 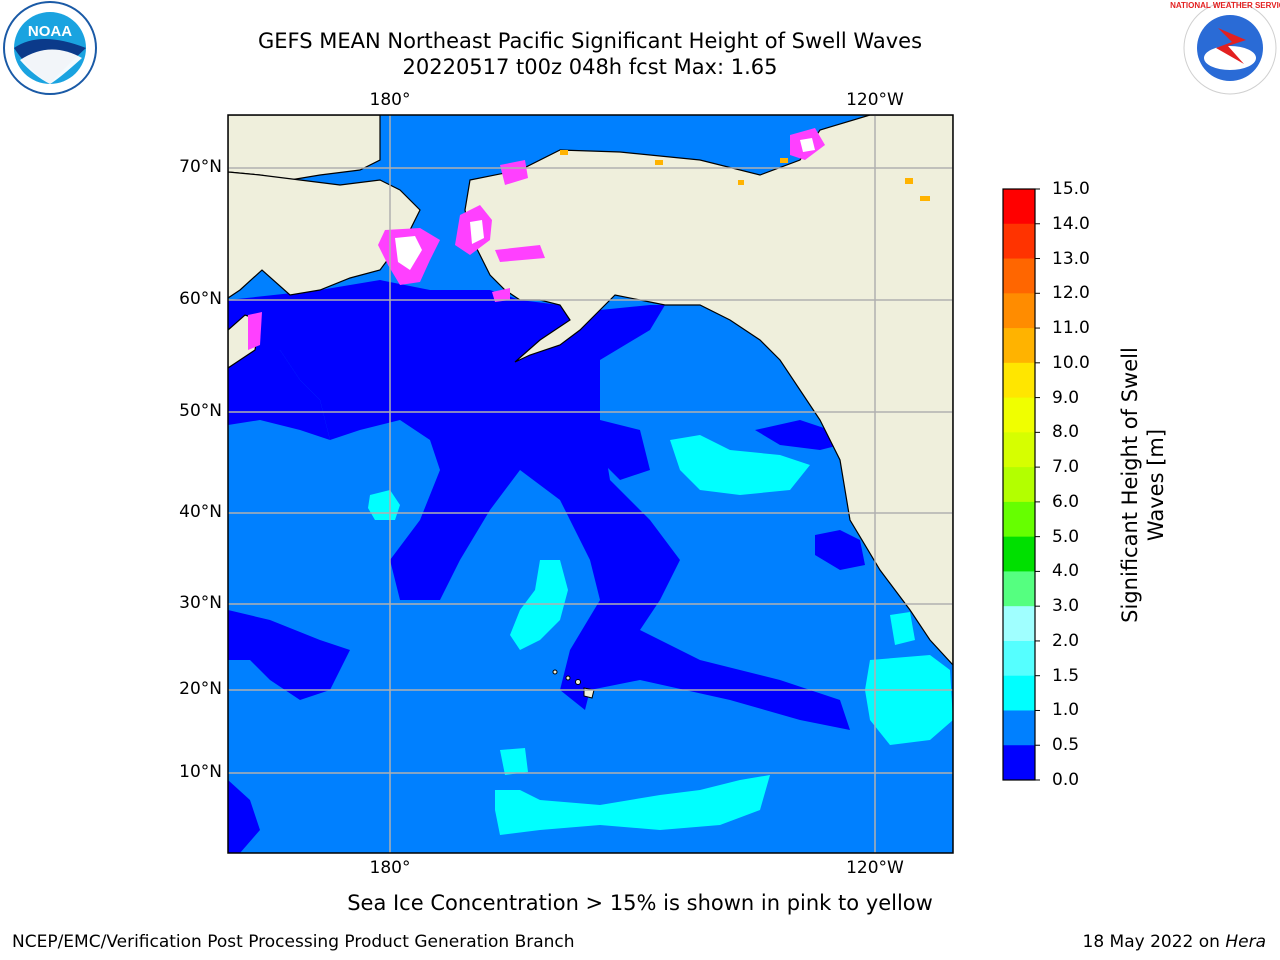 I want to click on colorbar-tick-label: 2.0, so click(x=1066, y=640).